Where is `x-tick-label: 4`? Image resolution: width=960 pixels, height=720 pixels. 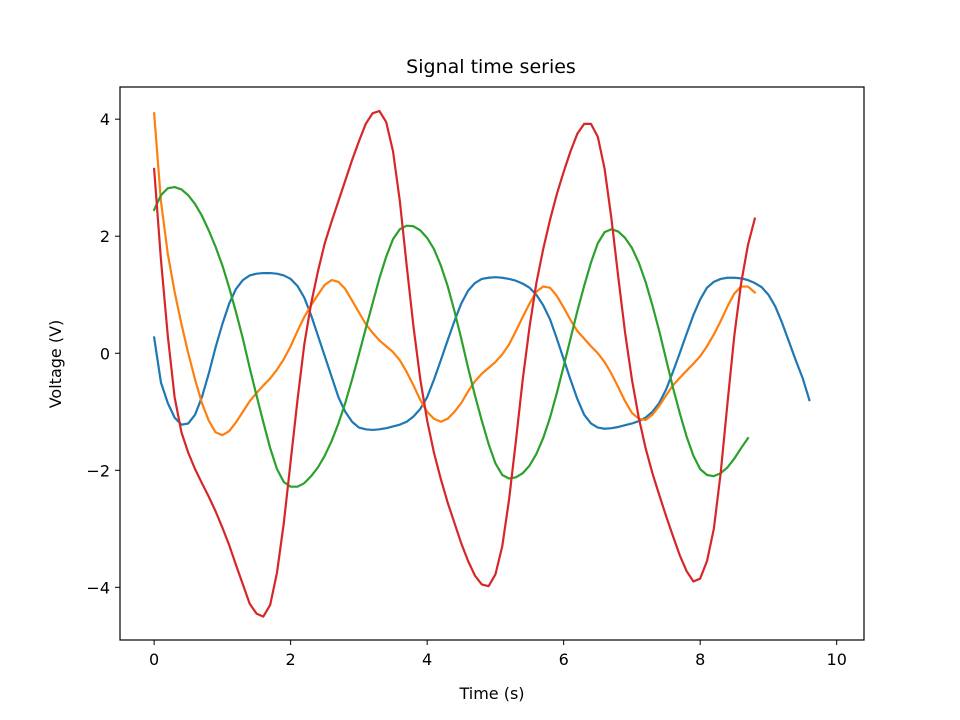 x-tick-label: 4 is located at coordinates (427, 659).